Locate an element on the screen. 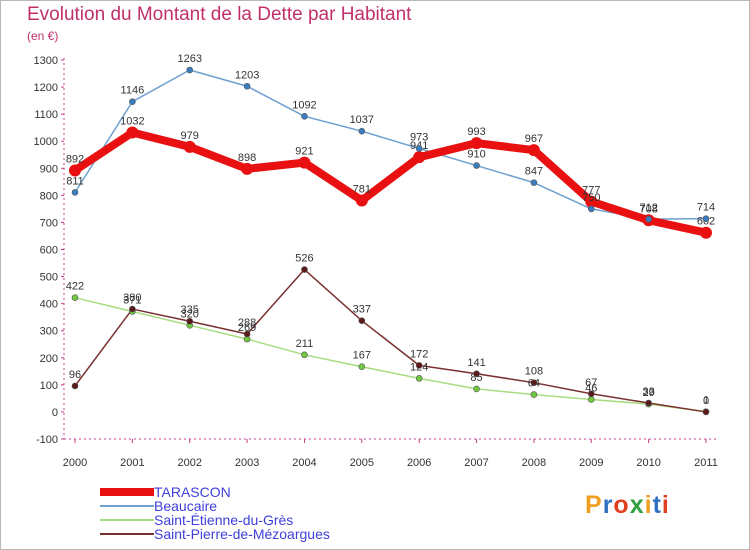 The image size is (750, 550). legend-label: Saint-Étienne-du-Grès is located at coordinates (224, 520).